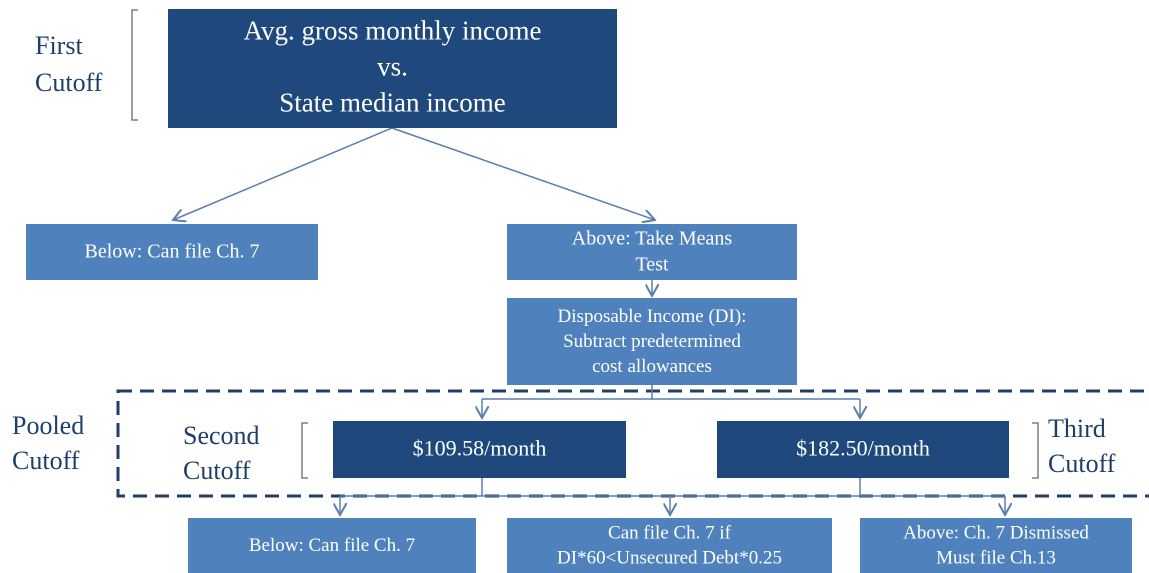 This screenshot has width=1149, height=573. I want to click on node-text: Must file Ch.13, so click(996, 557).